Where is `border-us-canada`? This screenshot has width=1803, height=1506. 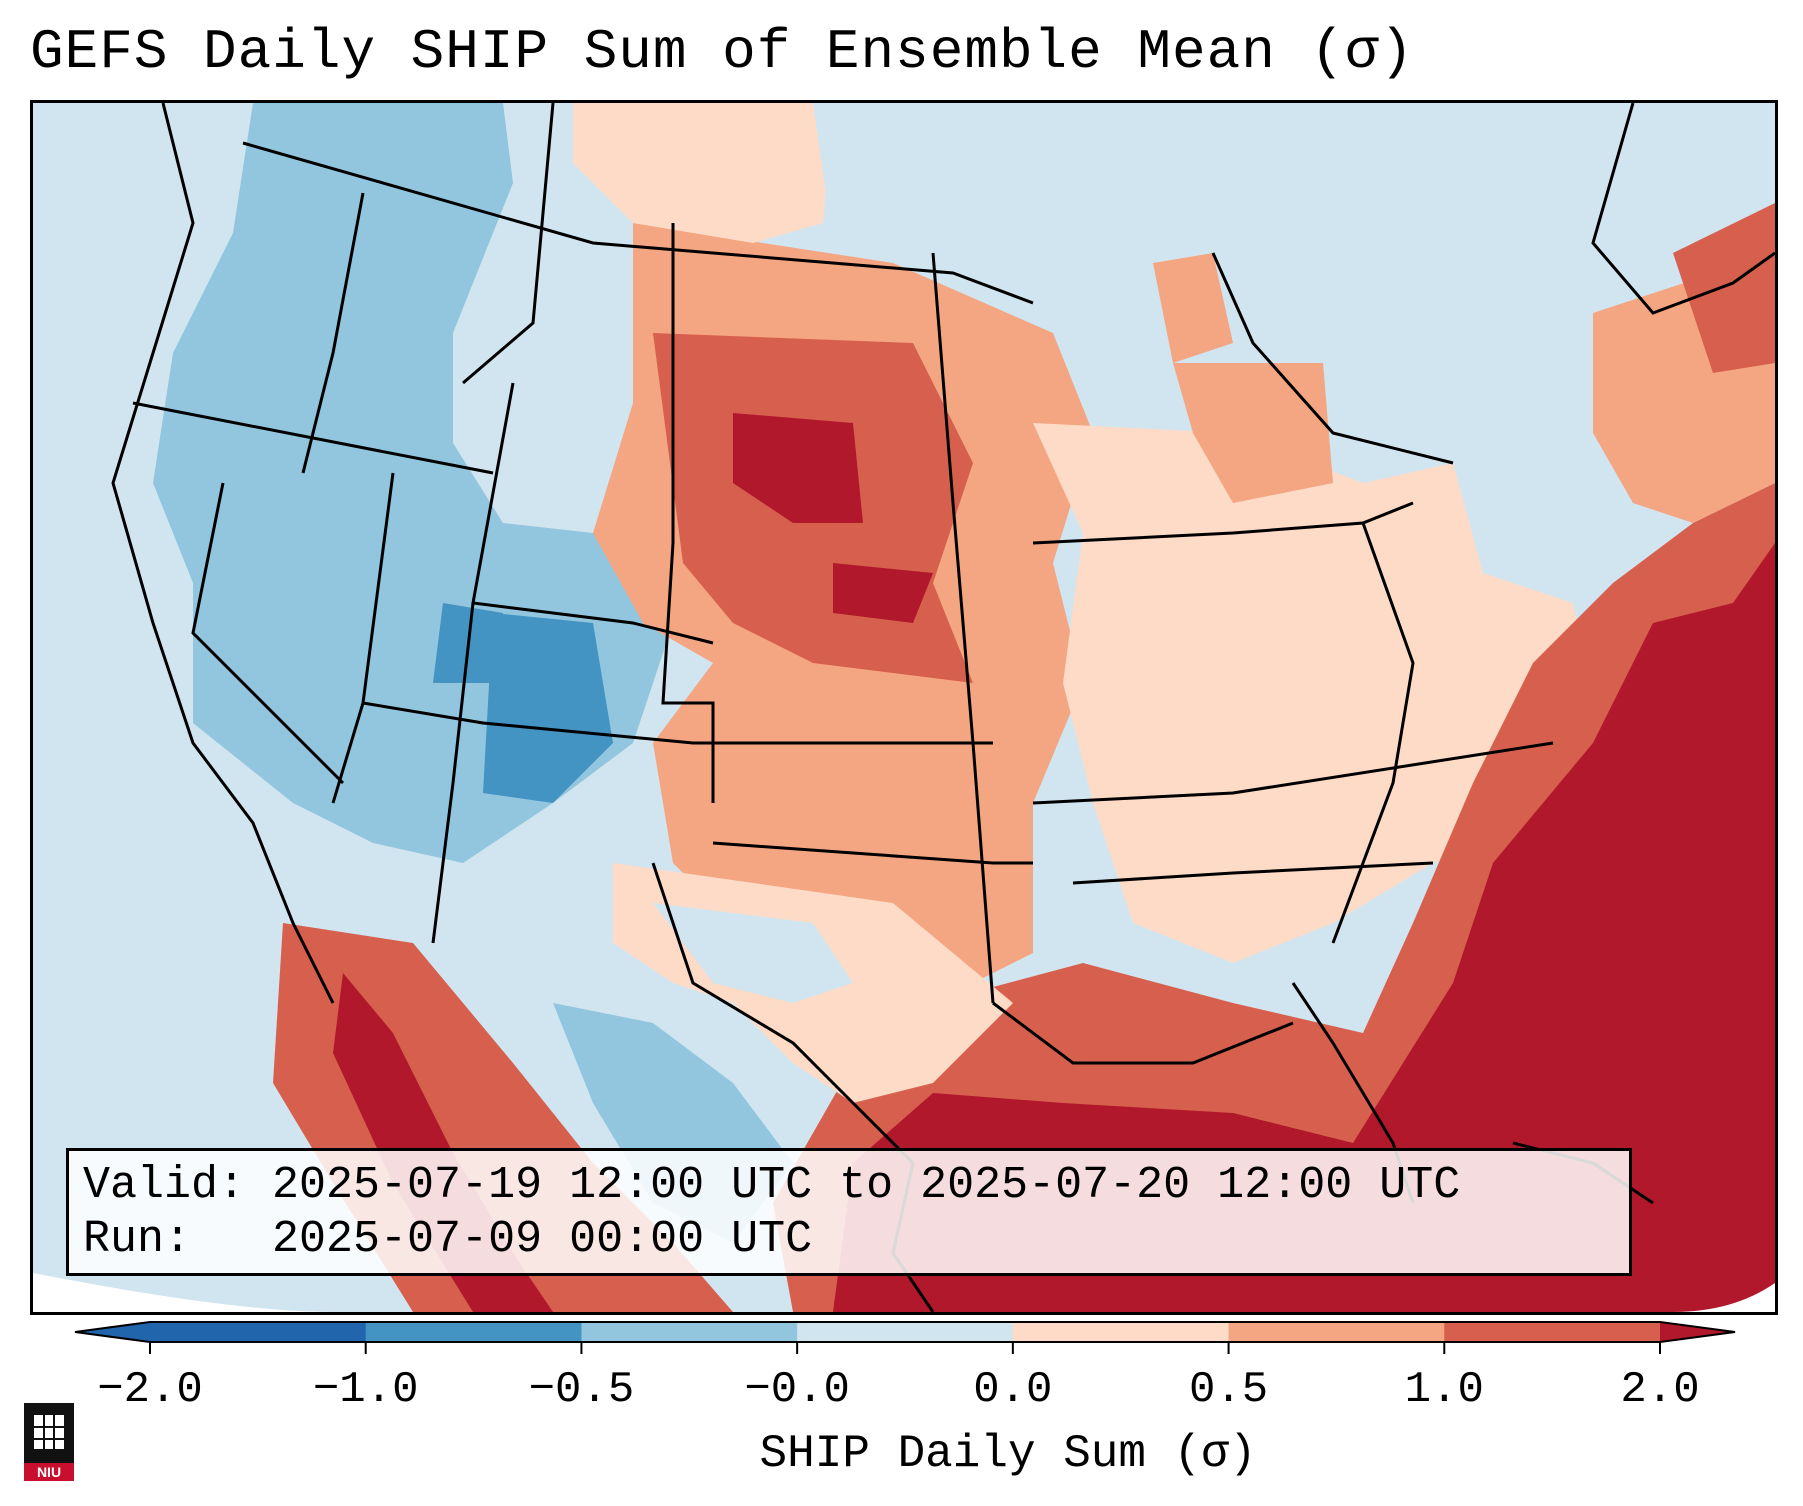
border-us-canada is located at coordinates (638, 223).